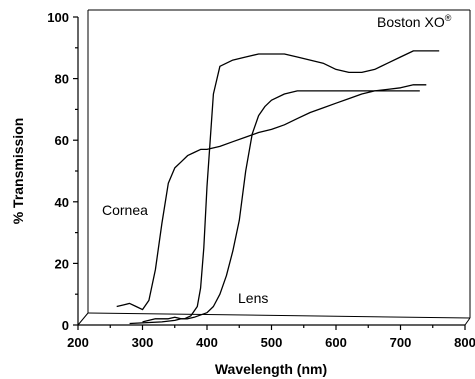 This screenshot has width=475, height=379. Describe the element at coordinates (78, 342) in the screenshot. I see `x-tick-label: 200` at that location.